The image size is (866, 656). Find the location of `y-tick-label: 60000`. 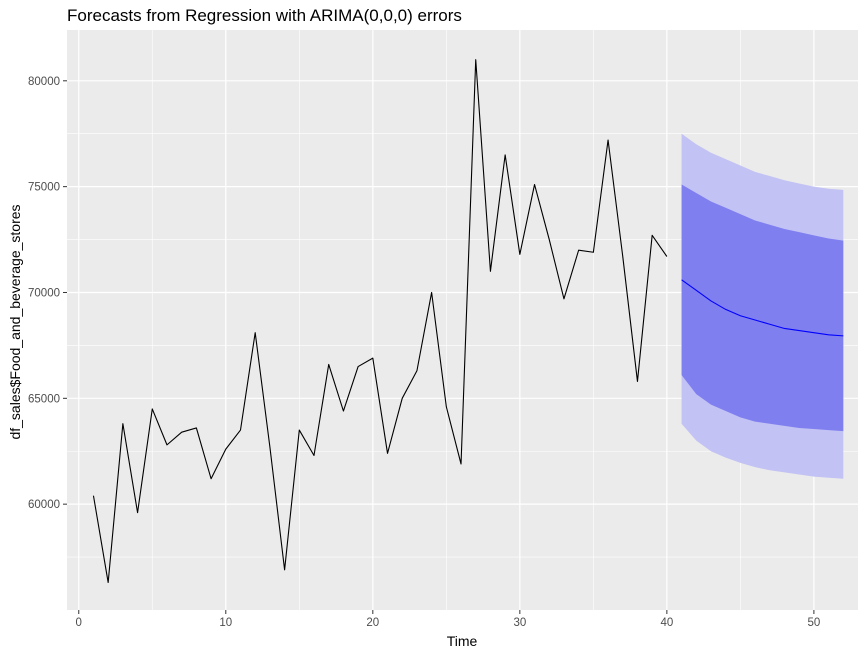

y-tick-label: 60000 is located at coordinates (44, 505).